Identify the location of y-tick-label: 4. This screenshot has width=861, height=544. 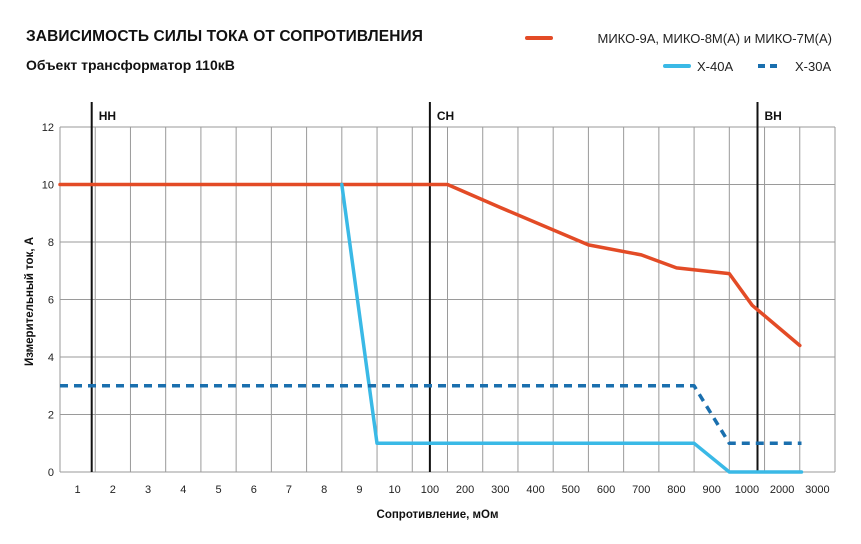
(51, 358).